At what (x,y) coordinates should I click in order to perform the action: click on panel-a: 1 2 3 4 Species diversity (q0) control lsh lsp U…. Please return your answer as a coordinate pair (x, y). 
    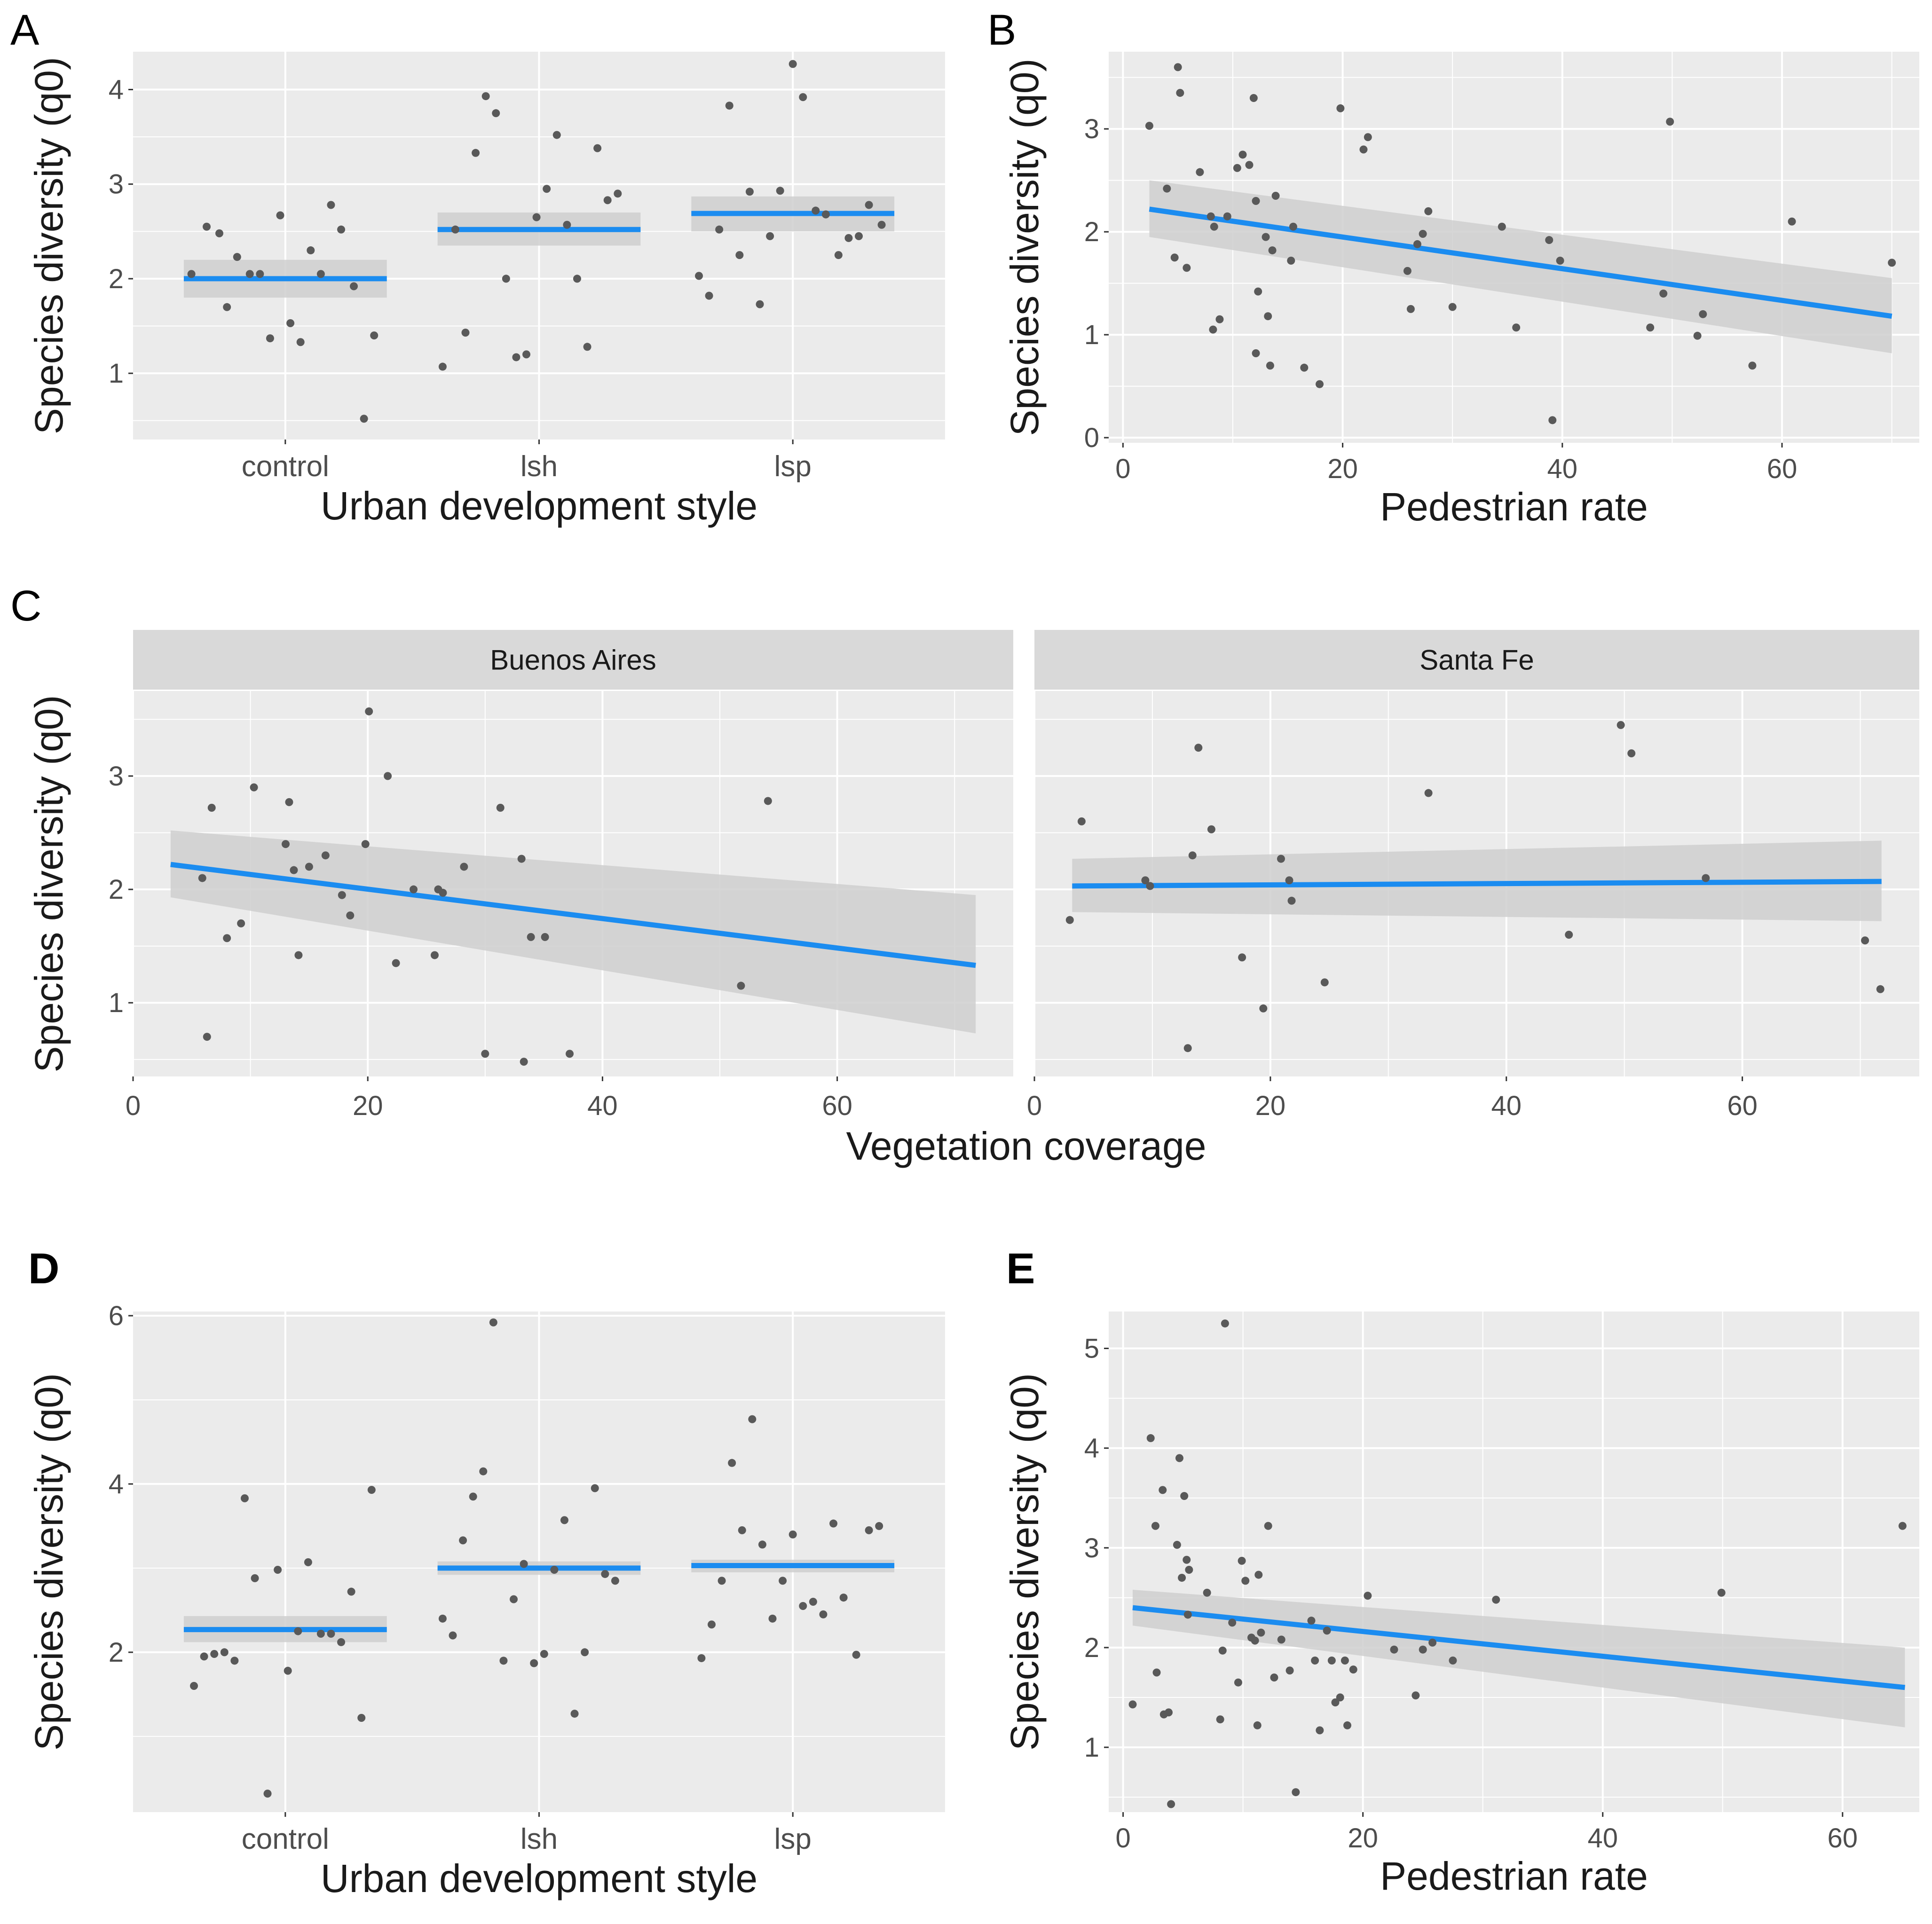
    Looking at the image, I should click on (486, 290).